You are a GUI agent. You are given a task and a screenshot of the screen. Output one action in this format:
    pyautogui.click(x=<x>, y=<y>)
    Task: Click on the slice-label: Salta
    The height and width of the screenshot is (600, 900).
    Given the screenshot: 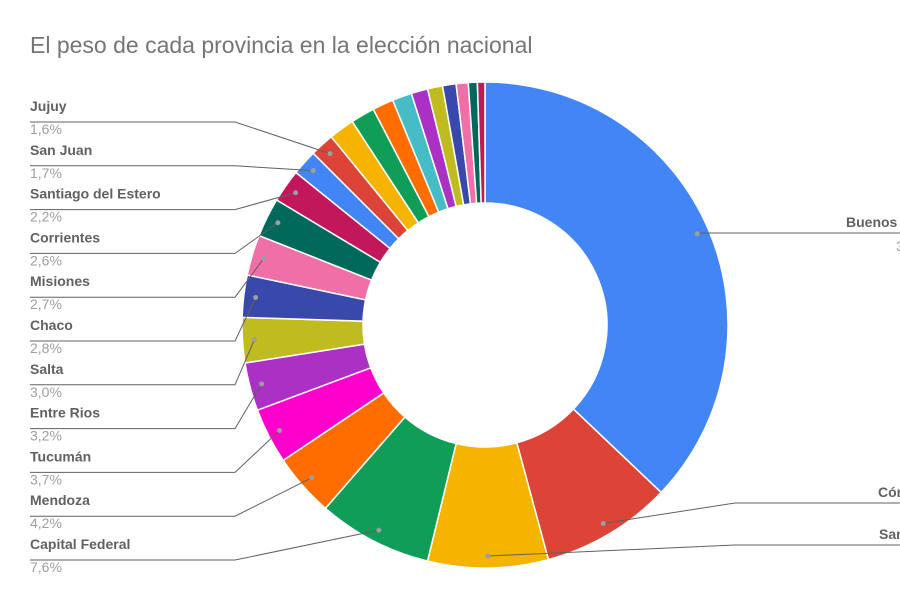 What is the action you would take?
    pyautogui.click(x=47, y=369)
    